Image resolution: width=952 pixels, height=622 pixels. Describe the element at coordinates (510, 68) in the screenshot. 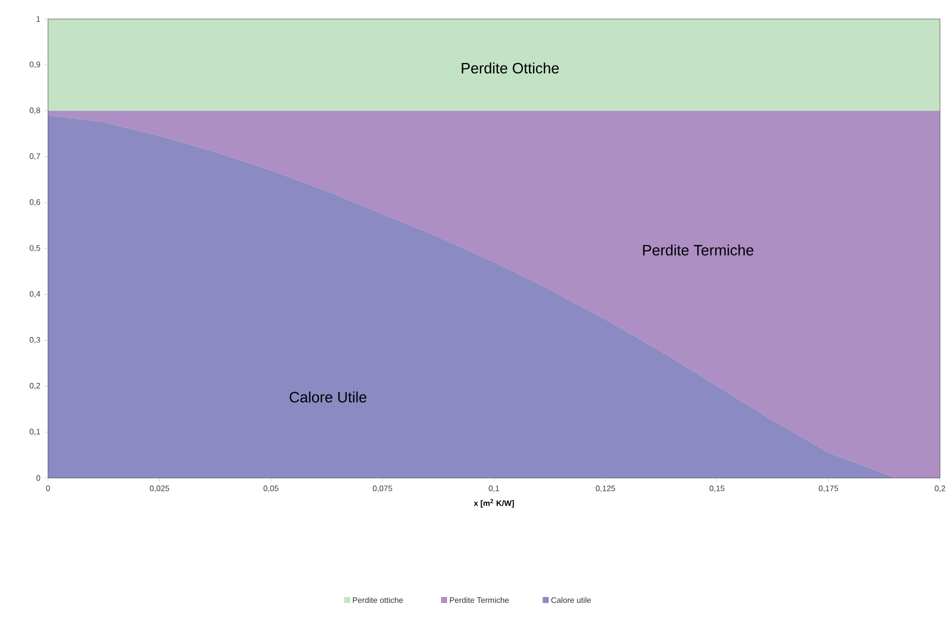

I see `annotation: Perdite Ottiche` at that location.